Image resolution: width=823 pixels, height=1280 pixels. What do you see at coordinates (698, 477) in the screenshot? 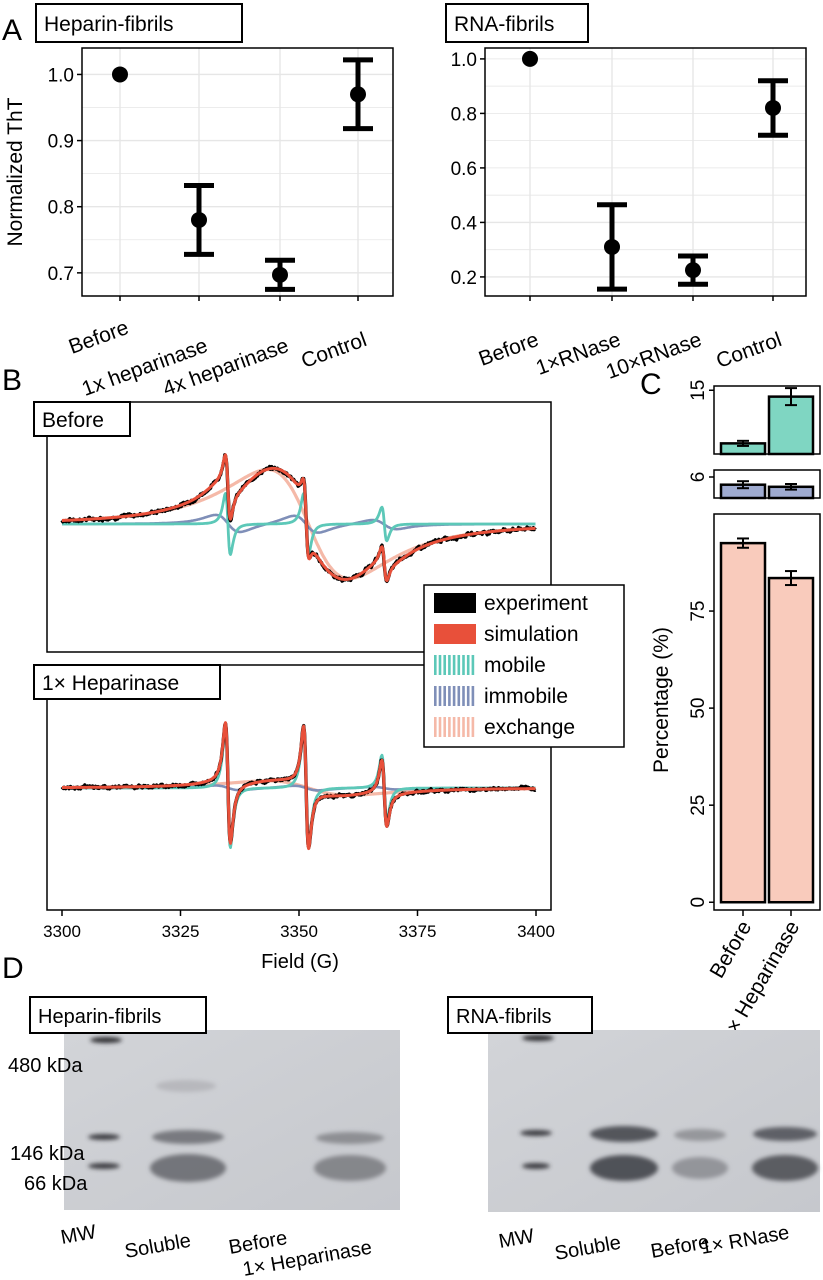
I see `y-tick-label: 6` at bounding box center [698, 477].